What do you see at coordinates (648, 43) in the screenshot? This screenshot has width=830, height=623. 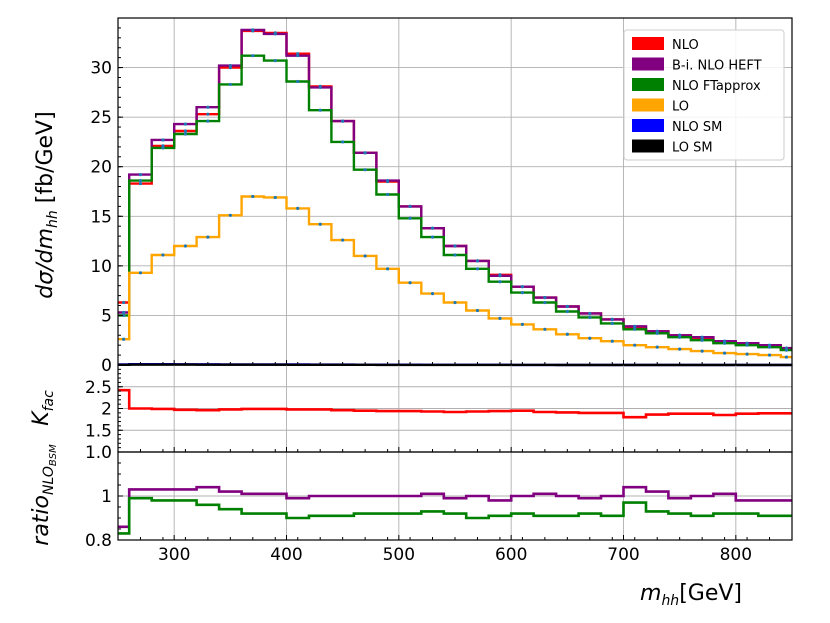 I see `legend-swatch-nlo` at bounding box center [648, 43].